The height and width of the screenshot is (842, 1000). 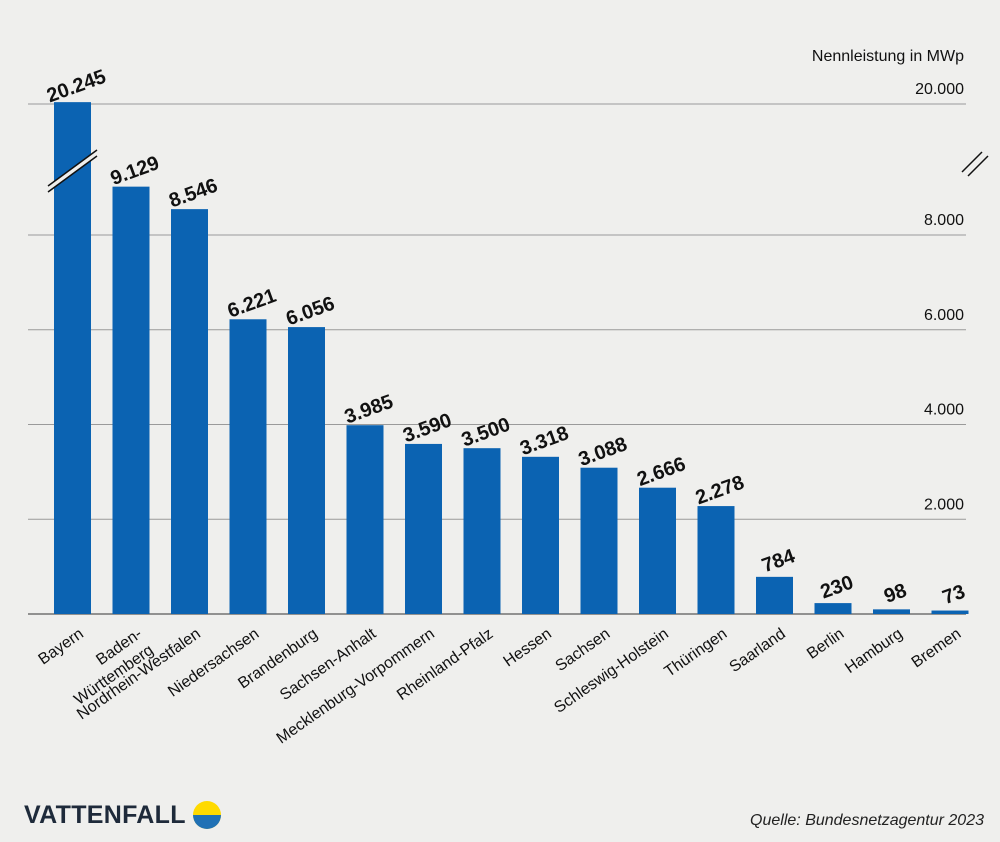 I want to click on x-tick-label: Bayern, so click(x=61, y=646).